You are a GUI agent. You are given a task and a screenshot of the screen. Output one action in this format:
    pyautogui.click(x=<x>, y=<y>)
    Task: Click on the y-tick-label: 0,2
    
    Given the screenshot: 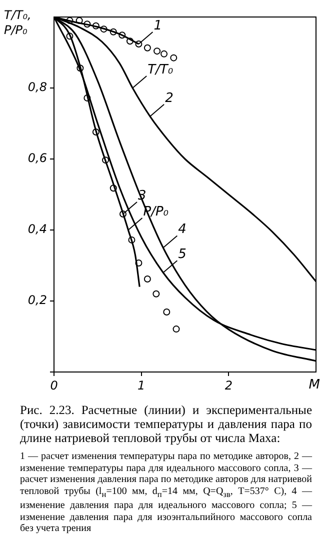 What is the action you would take?
    pyautogui.click(x=37, y=300)
    